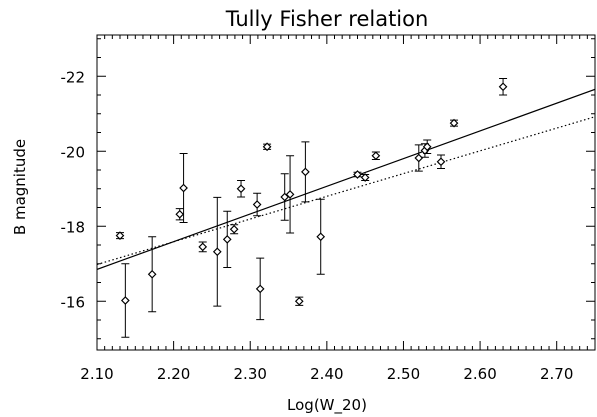 This screenshot has height=417, width=597. I want to click on x-tick-label: 2.70, so click(556, 374).